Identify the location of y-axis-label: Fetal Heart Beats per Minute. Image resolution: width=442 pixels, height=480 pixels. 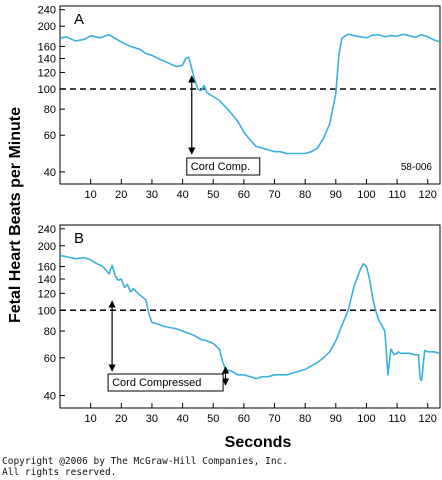
(15, 215).